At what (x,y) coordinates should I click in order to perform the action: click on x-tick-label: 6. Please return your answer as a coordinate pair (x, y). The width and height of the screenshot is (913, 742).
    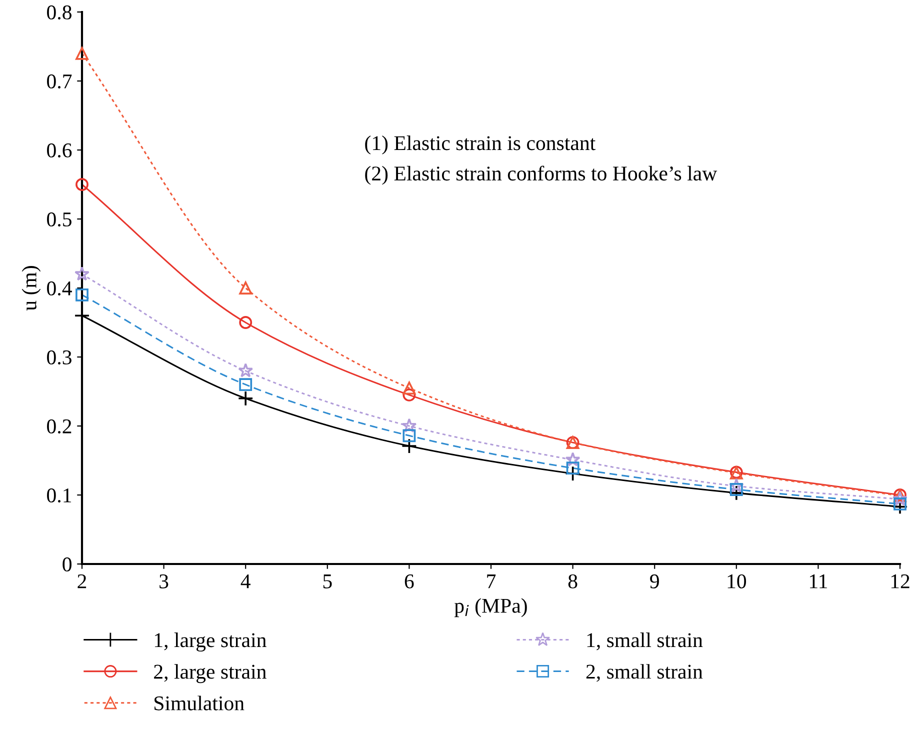
    Looking at the image, I should click on (409, 581).